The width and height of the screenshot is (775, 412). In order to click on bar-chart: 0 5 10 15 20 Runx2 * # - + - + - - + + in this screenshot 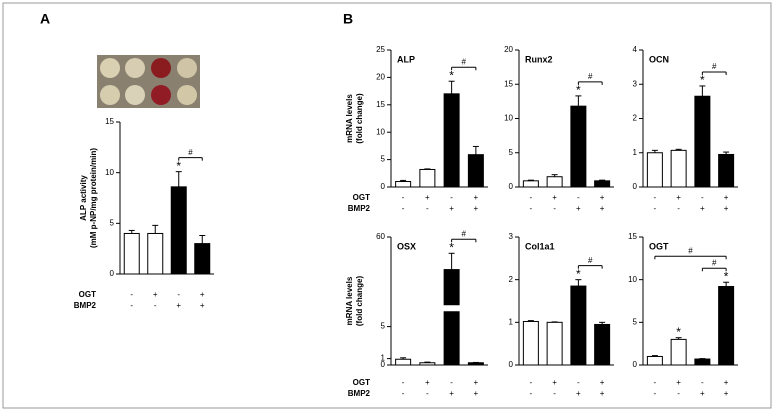, I will do `click(559, 129)`.